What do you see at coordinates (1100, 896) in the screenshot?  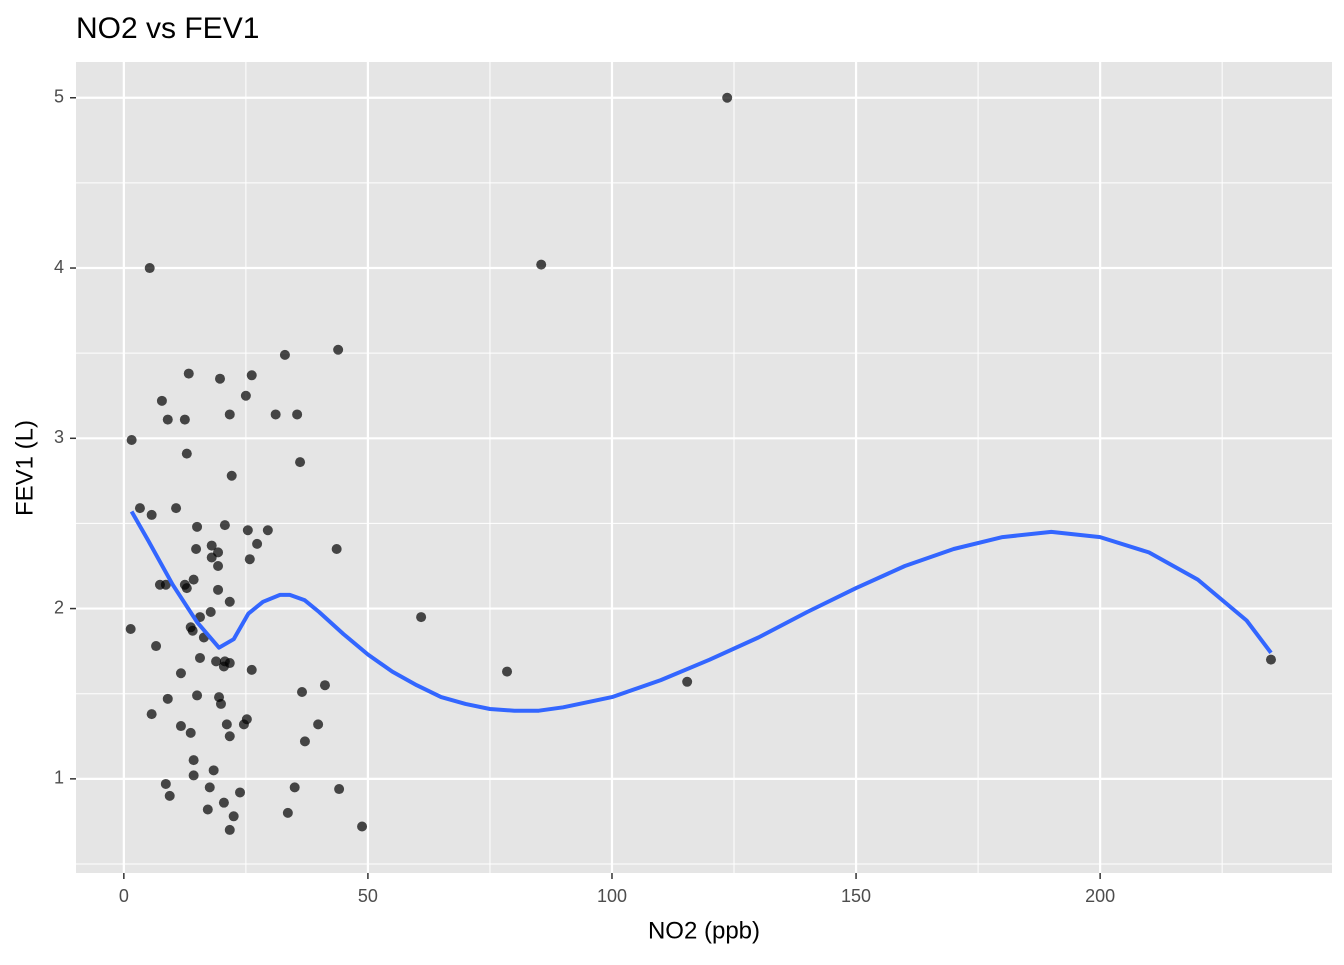 I see `x-tick-label: 200` at bounding box center [1100, 896].